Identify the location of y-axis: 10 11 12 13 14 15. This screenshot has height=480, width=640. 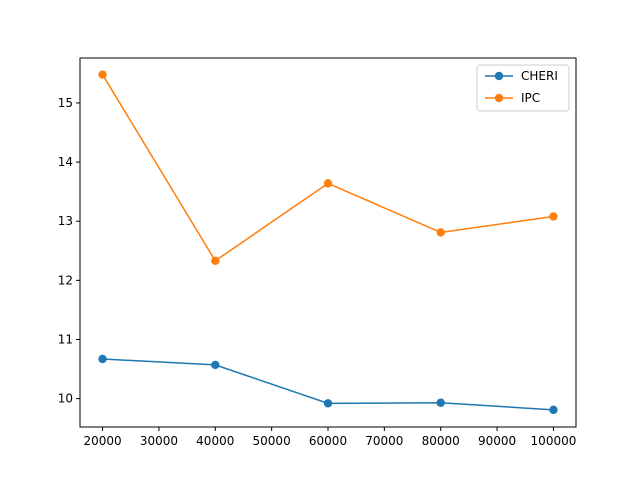
(69, 251).